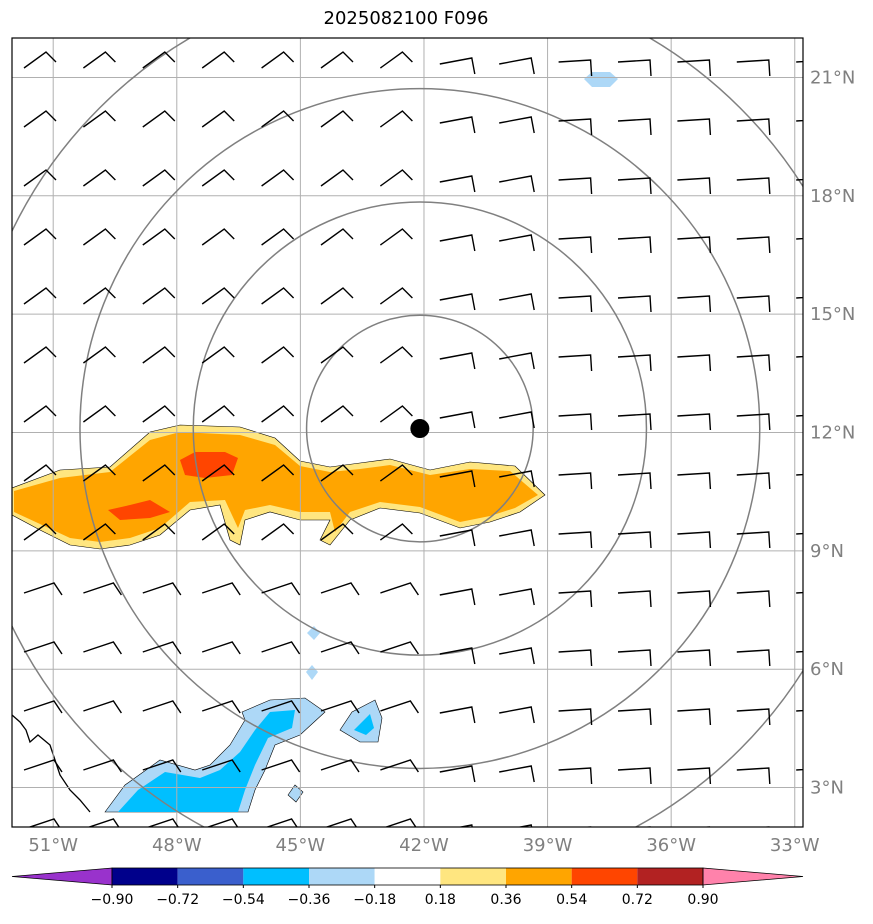 This screenshot has width=873, height=924. Describe the element at coordinates (406, 18) in the screenshot. I see `map-title: 2025082100 F096` at that location.